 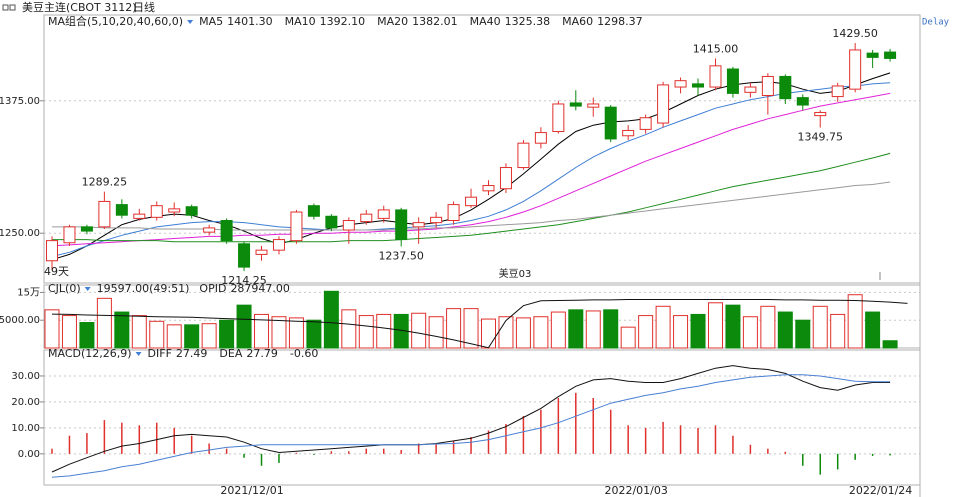 What do you see at coordinates (56, 271) in the screenshot?
I see `note: 49天` at bounding box center [56, 271].